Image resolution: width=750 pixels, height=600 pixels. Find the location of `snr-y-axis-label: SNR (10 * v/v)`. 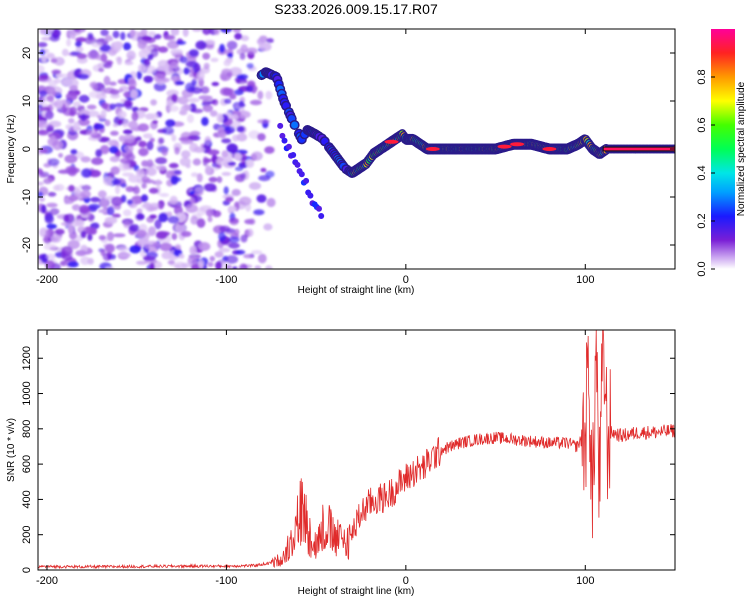

snr-y-axis-label: SNR (10 * v/v) is located at coordinates (11, 450).